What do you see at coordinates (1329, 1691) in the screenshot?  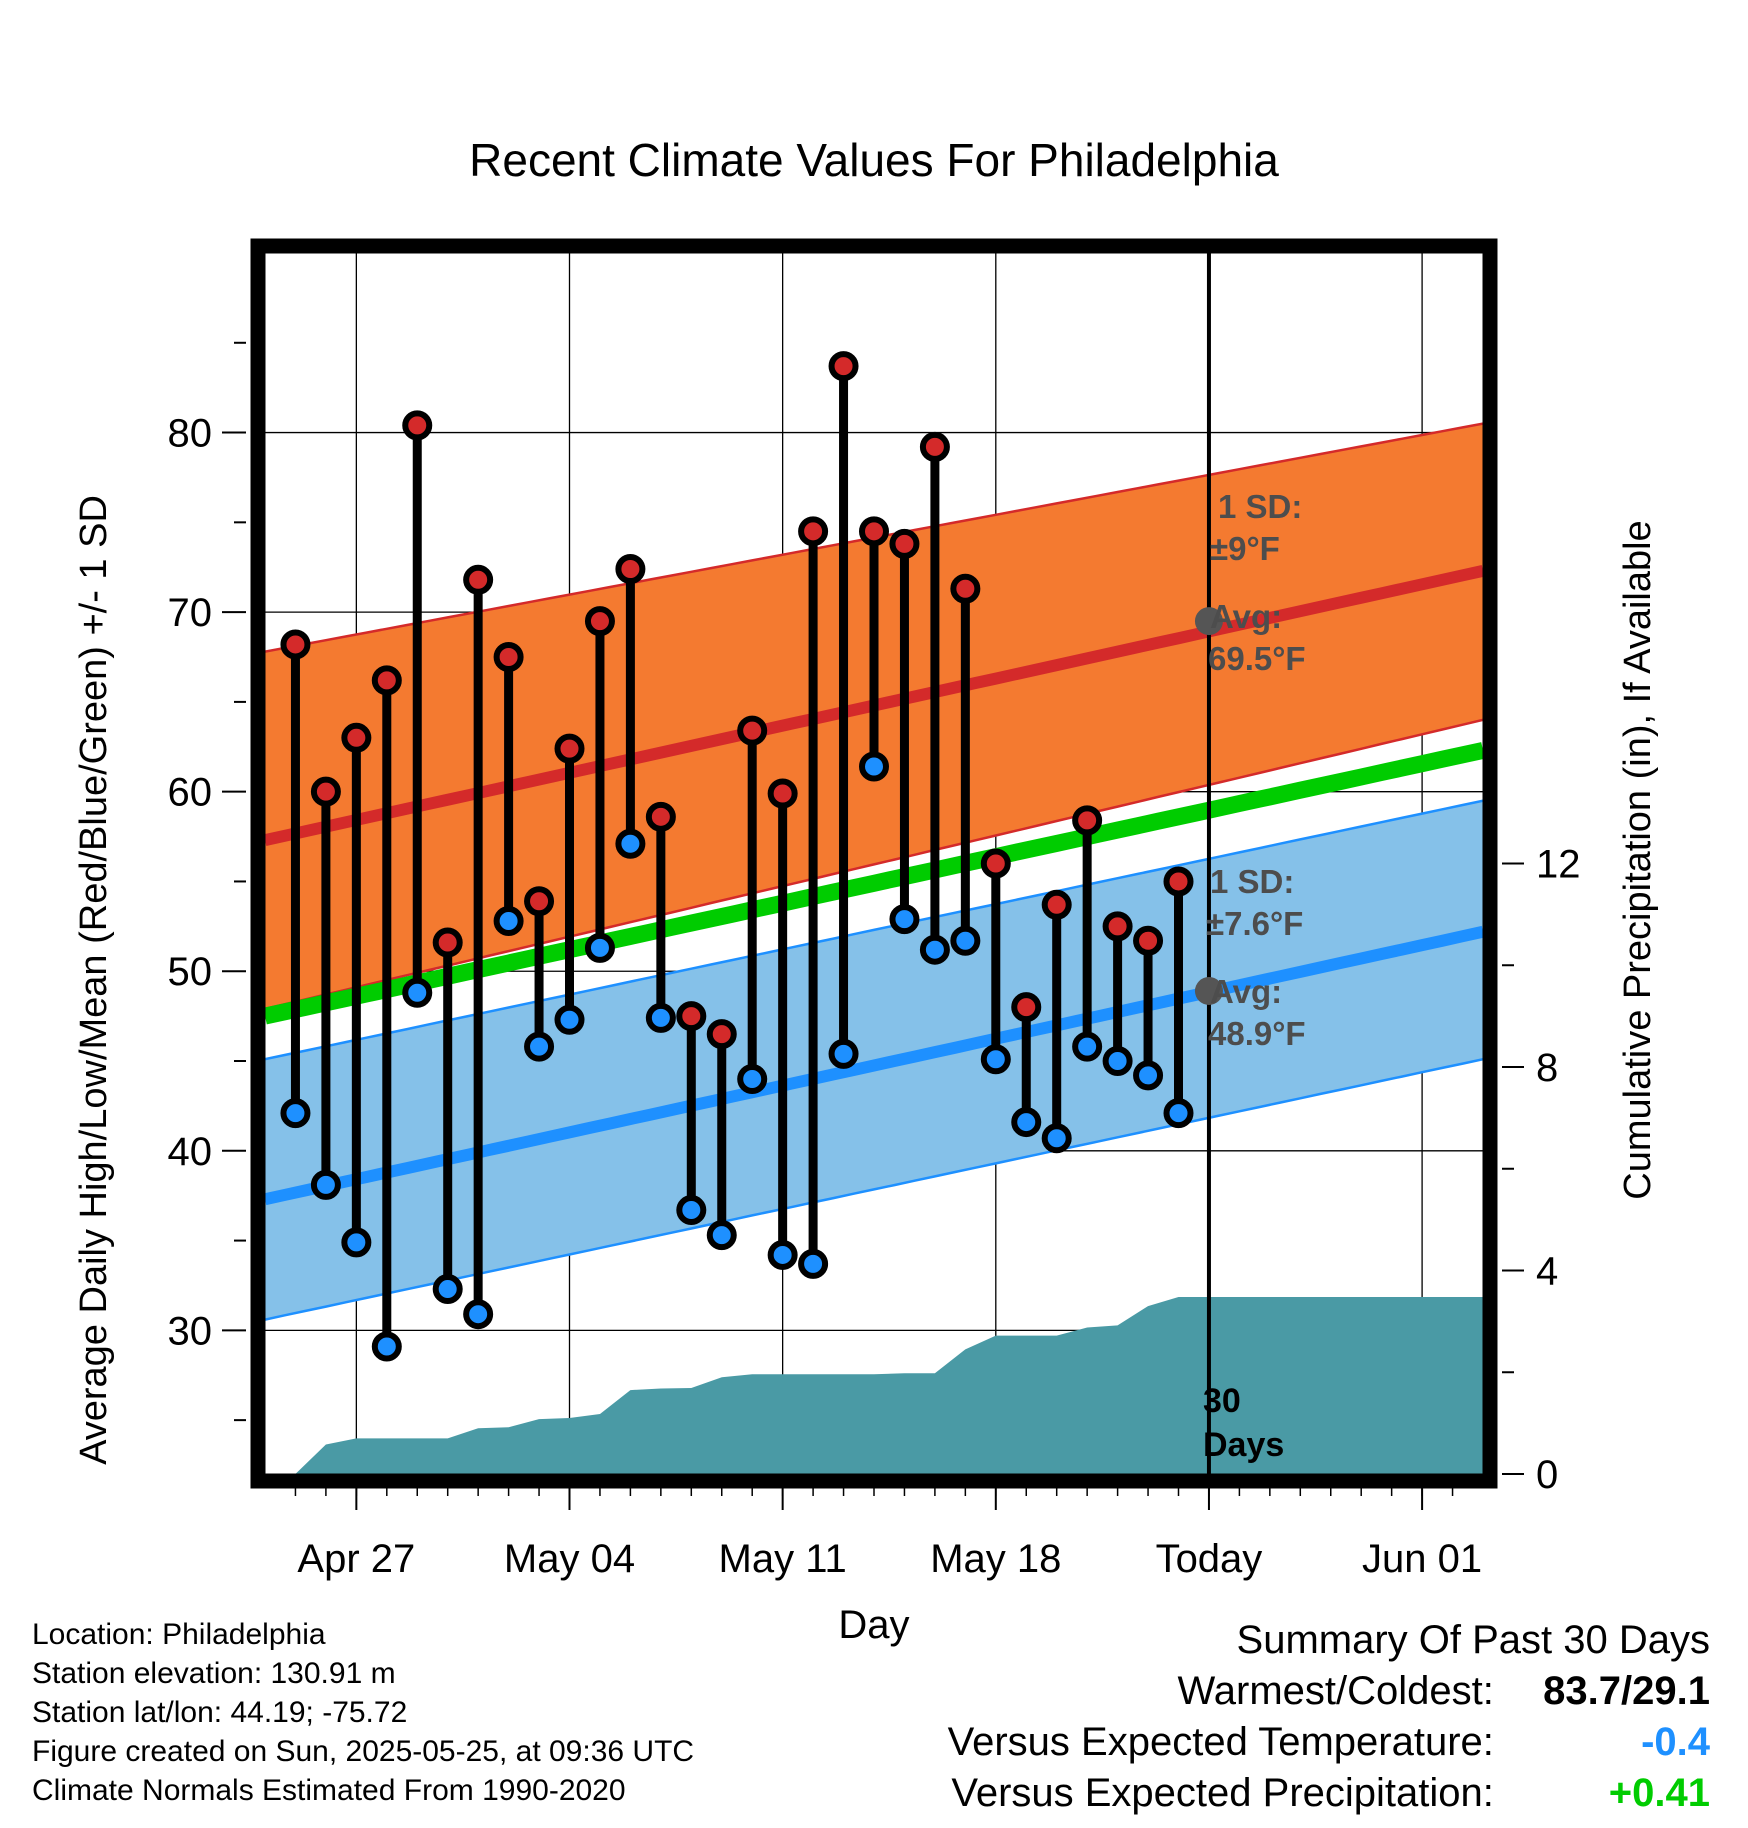 I see `summary-warmest-row: Warmest/Coldest: 83.7/29.1` at bounding box center [1329, 1691].